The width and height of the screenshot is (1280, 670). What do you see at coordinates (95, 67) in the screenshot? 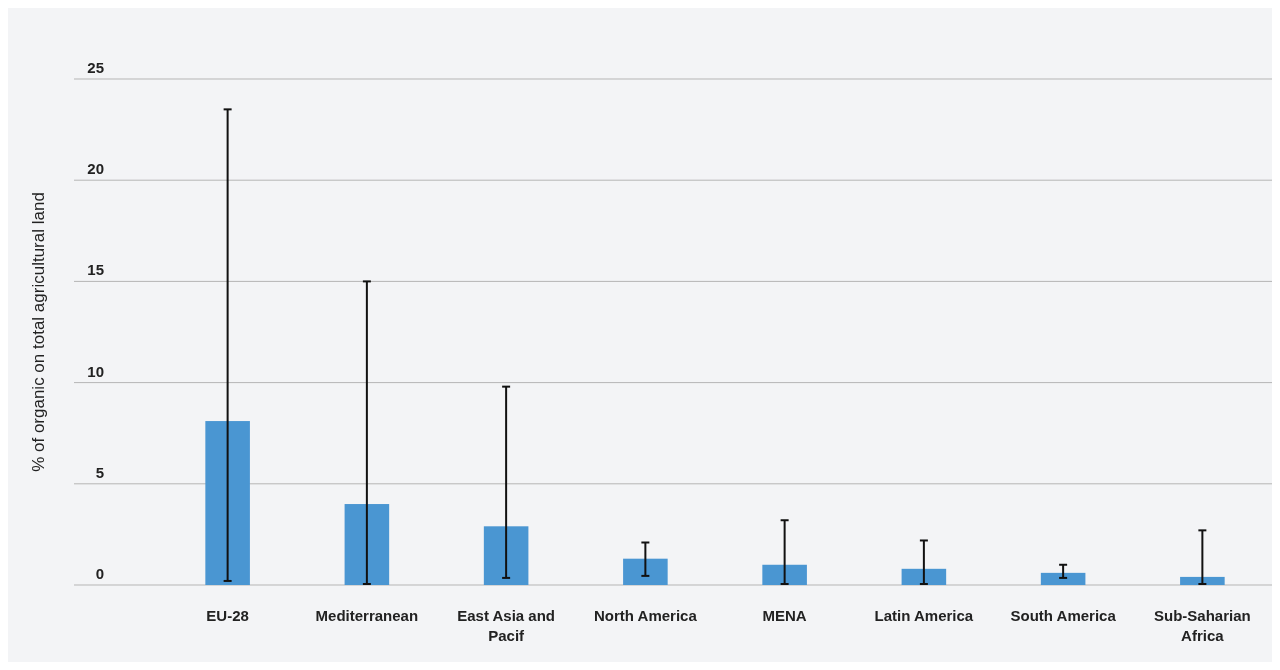
I see `y-tick-label: 25` at bounding box center [95, 67].